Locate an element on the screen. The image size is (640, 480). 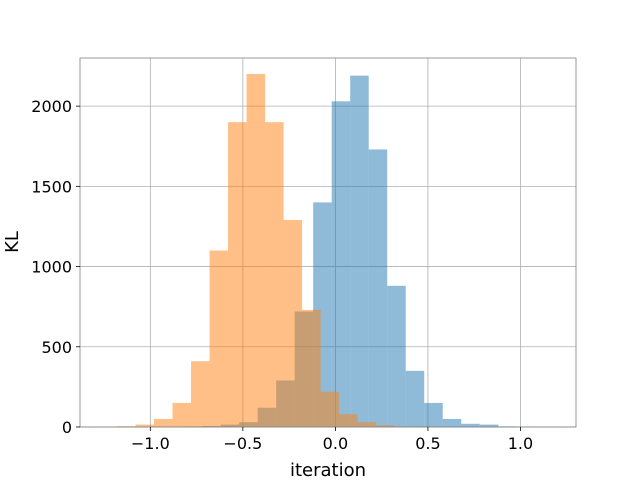
y-tick-label: 1000 is located at coordinates (51, 267).